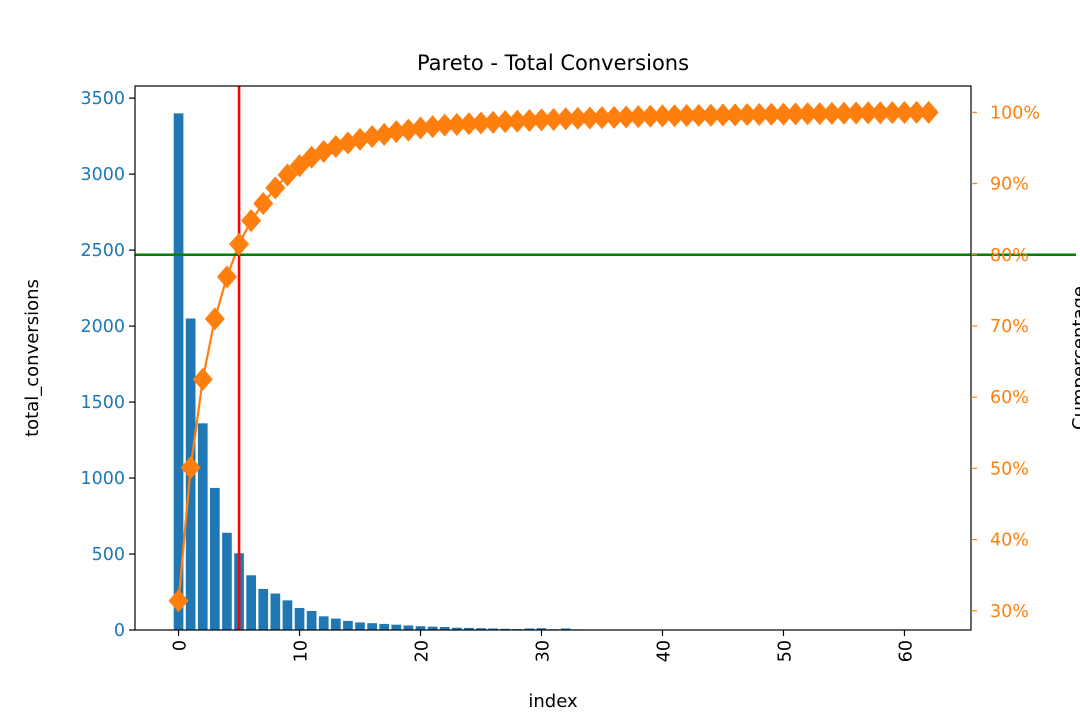  I want to click on bottom-tick-label-0: 0, so click(181, 645).